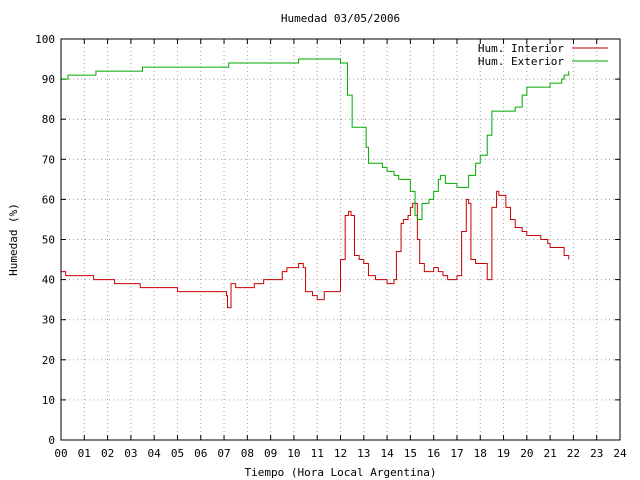 This screenshot has width=640, height=480. What do you see at coordinates (45, 39) in the screenshot?
I see `y-tick-label: 100` at bounding box center [45, 39].